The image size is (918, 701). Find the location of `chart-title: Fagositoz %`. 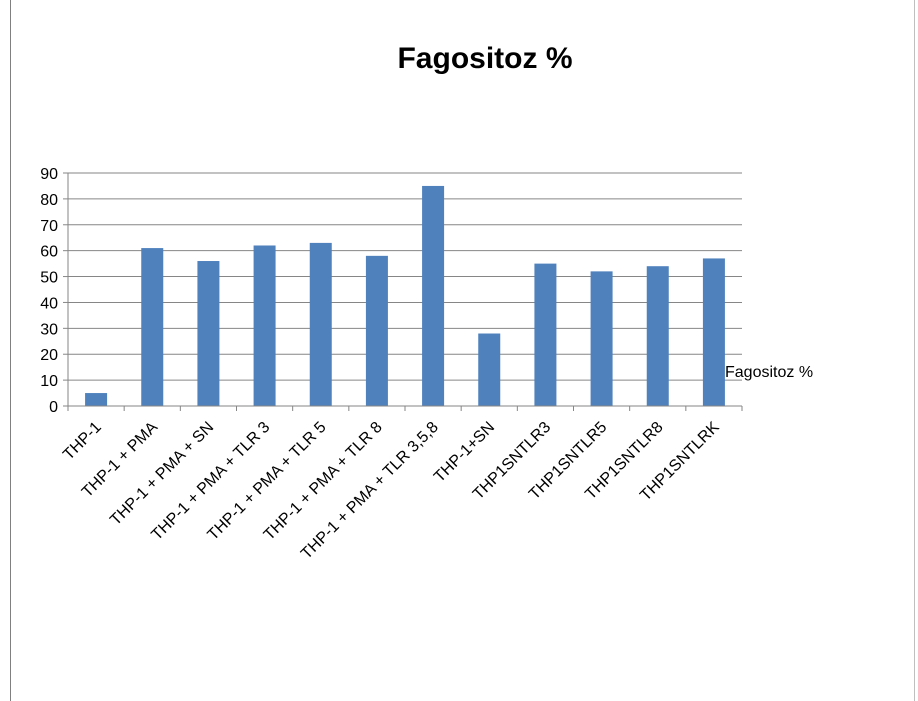

chart-title: Fagositoz % is located at coordinates (484, 58).